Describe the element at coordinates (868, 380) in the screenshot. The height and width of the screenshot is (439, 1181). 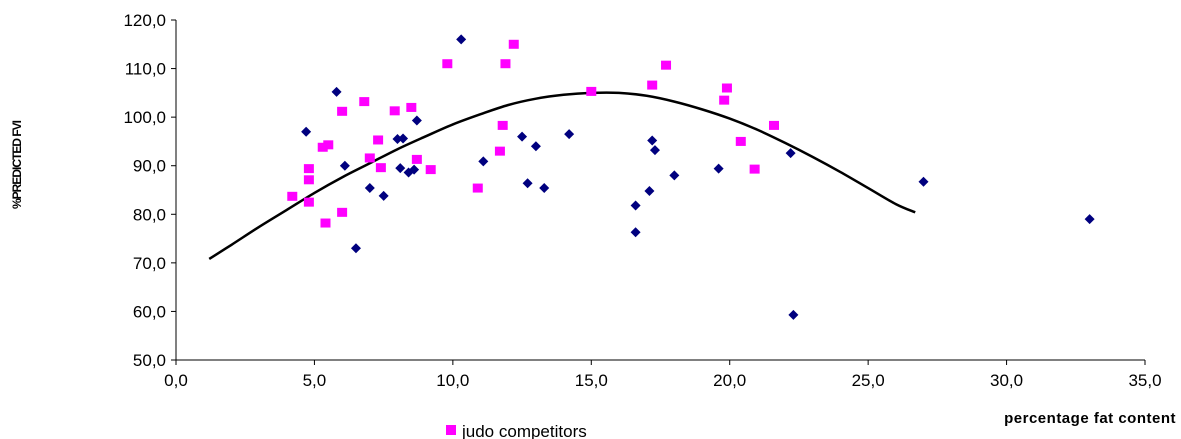
I see `x-tick-label: 25,0` at that location.